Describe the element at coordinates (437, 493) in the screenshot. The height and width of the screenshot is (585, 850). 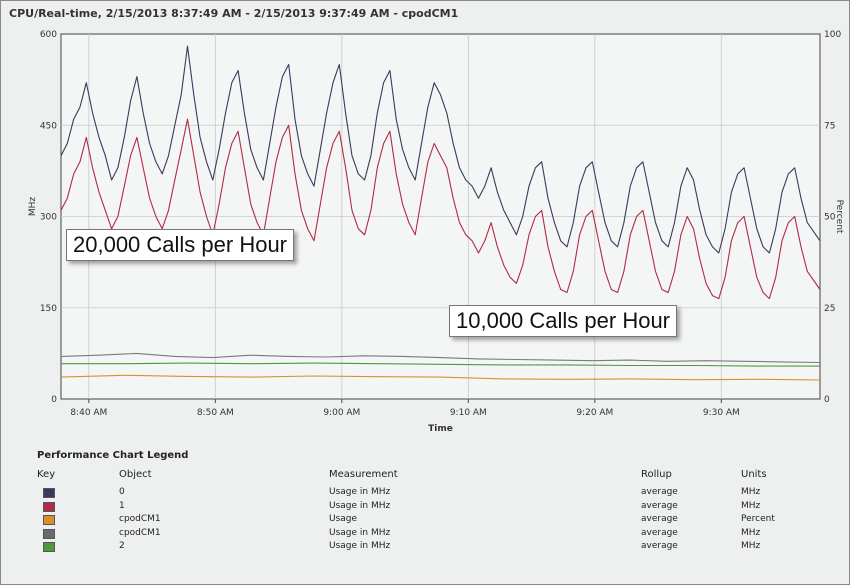
I see `legend-row: 0 Usage in MHz average MHz` at that location.